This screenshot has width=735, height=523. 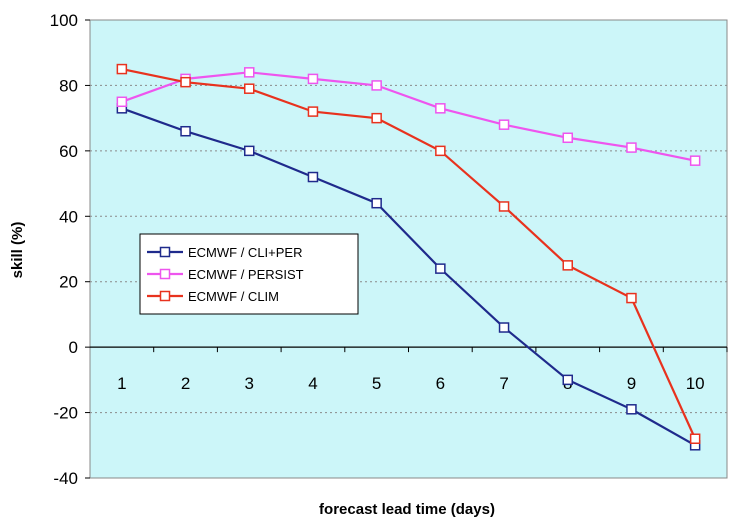 I want to click on legend-label: ECMWF / PERSIST, so click(x=246, y=274).